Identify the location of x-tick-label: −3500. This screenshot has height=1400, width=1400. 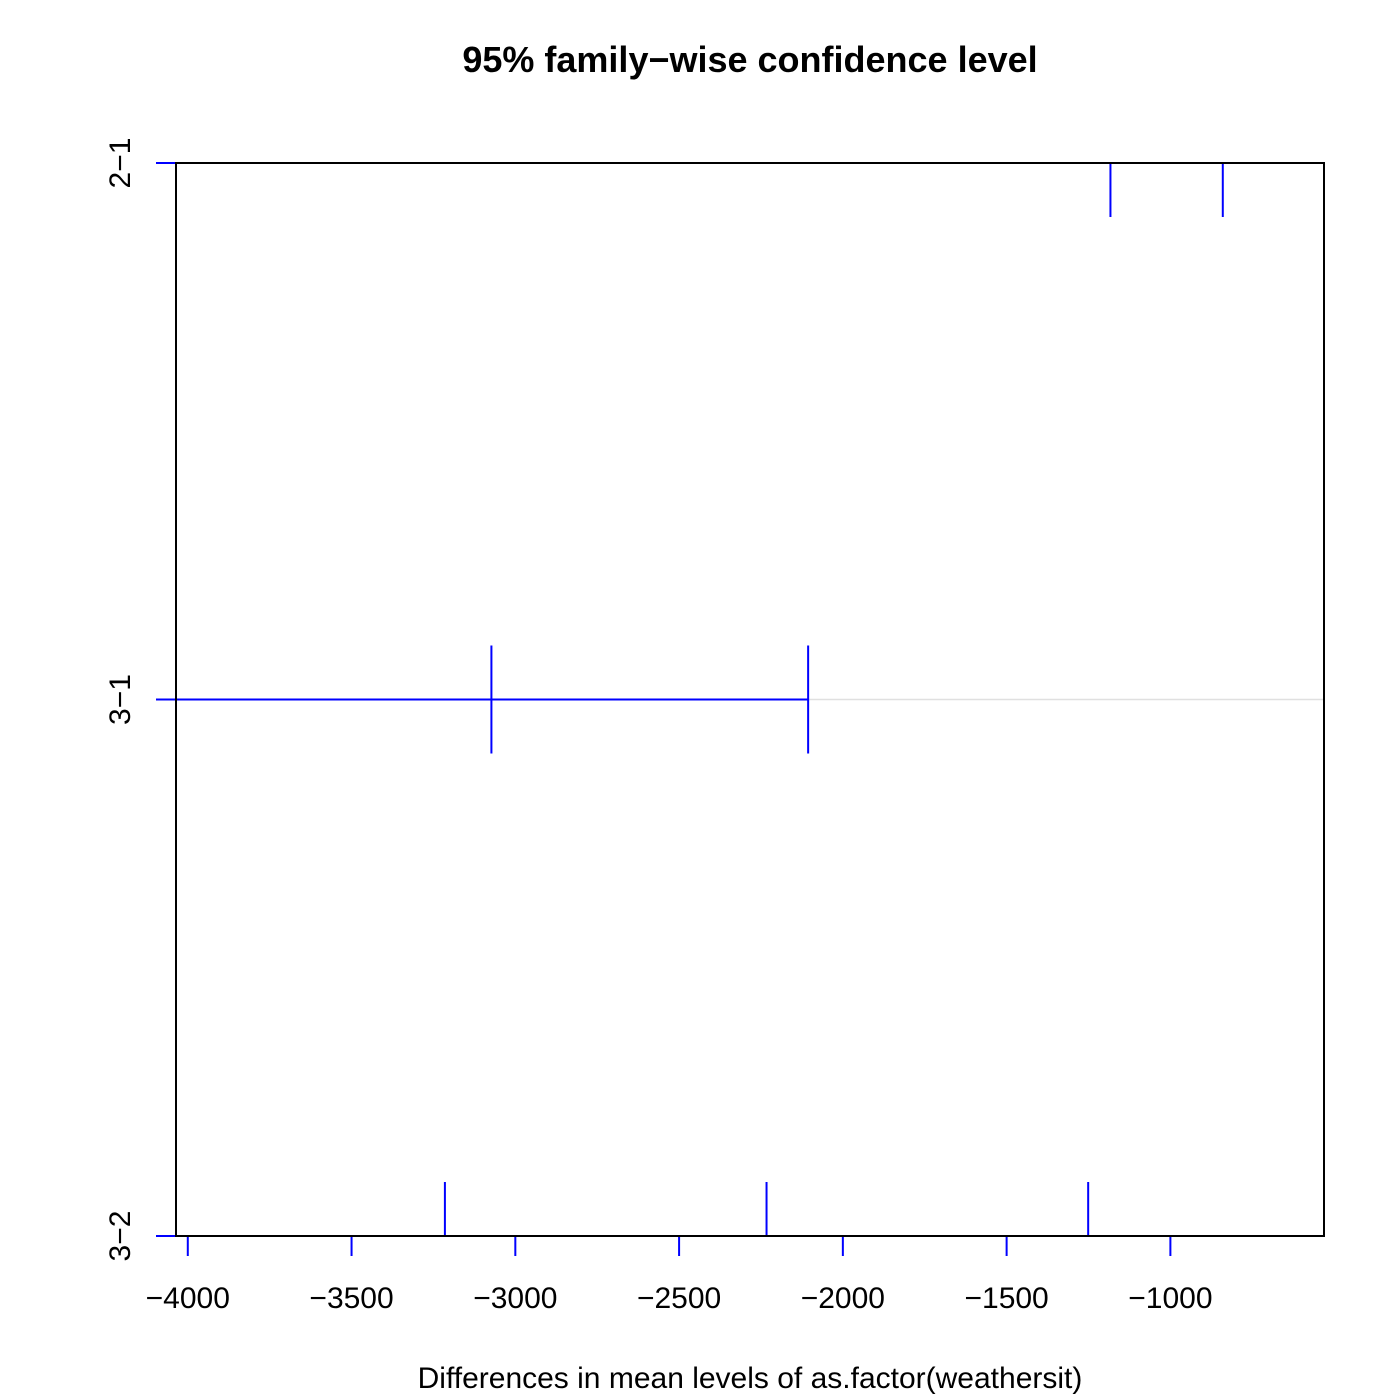
(351, 1298).